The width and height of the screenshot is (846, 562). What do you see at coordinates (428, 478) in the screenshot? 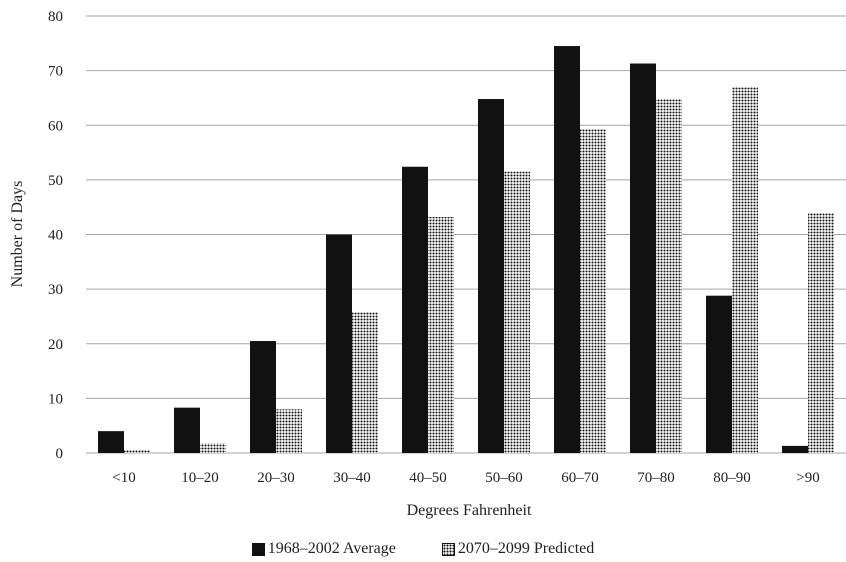
I see `x-tick-label: 40–50` at bounding box center [428, 478].